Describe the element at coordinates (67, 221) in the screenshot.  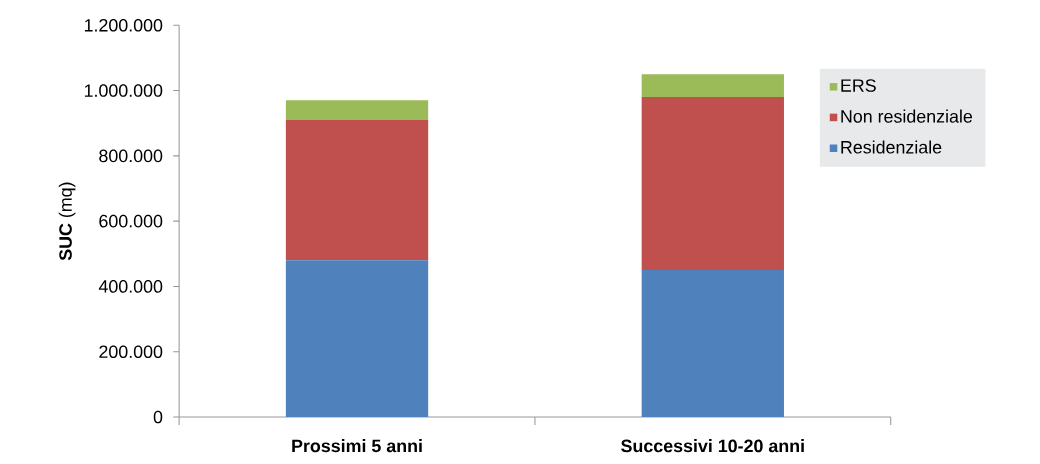
I see `y-axis-title: SUC (mq)` at that location.